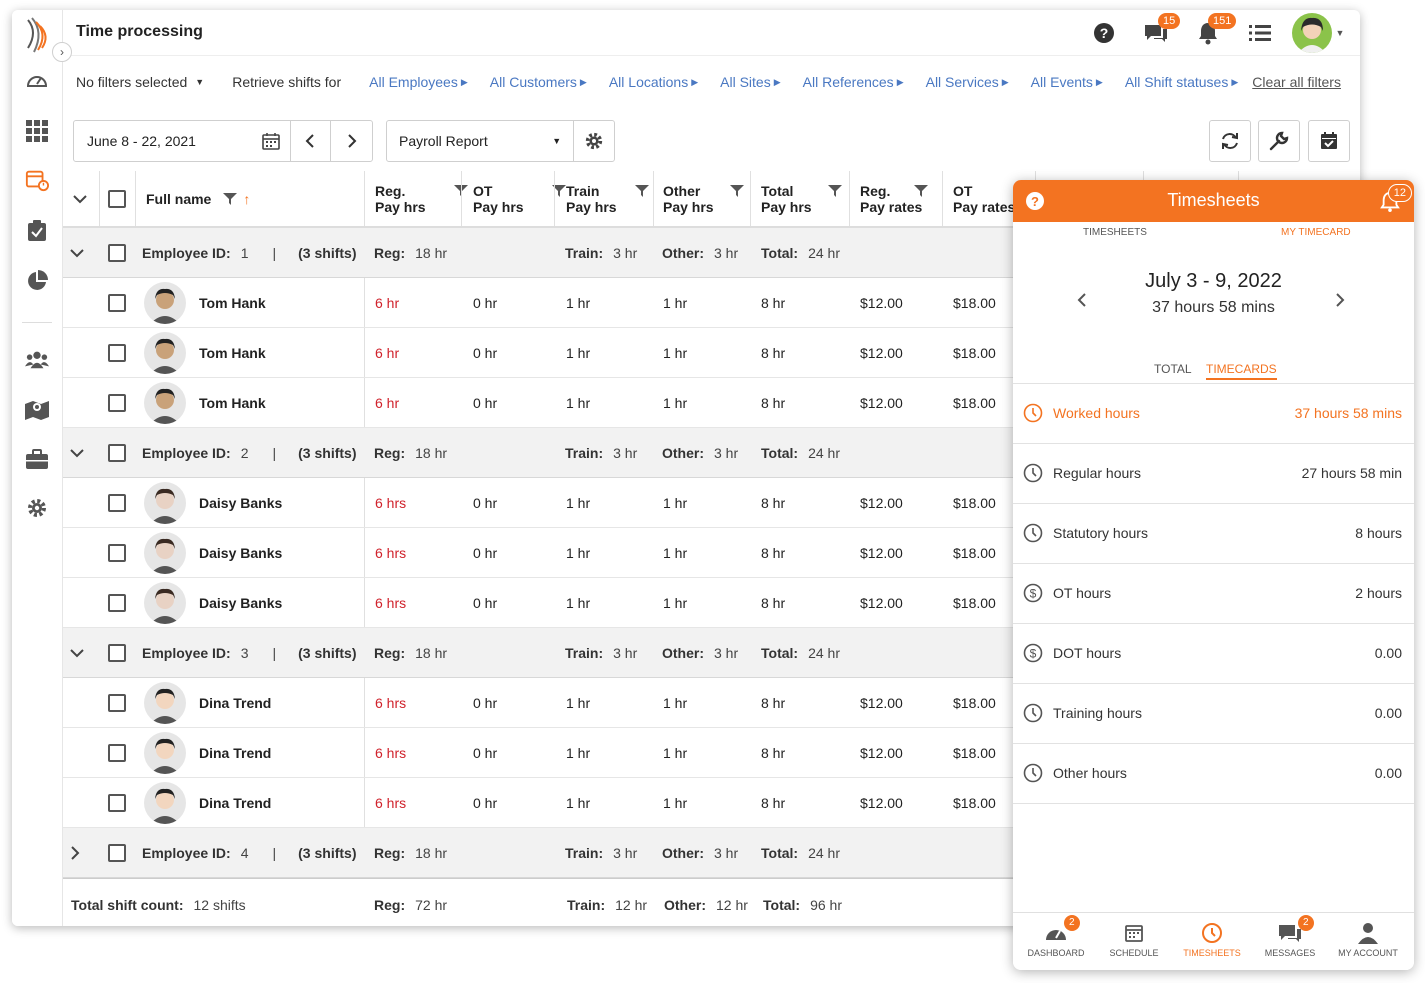  What do you see at coordinates (1241, 371) in the screenshot?
I see `subtab-timecards: TIMECARDS` at bounding box center [1241, 371].